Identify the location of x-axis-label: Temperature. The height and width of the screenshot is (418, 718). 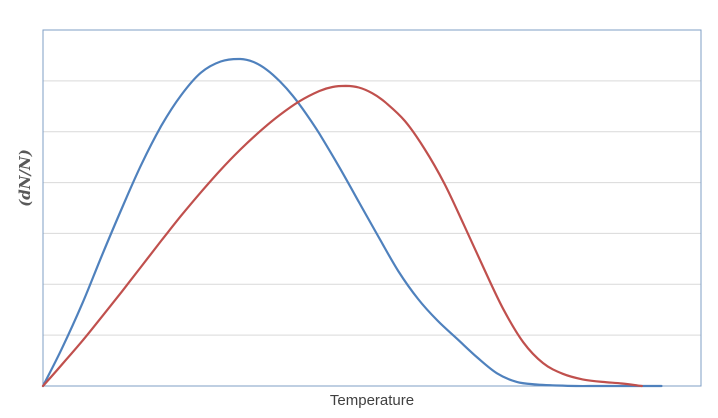
(372, 400).